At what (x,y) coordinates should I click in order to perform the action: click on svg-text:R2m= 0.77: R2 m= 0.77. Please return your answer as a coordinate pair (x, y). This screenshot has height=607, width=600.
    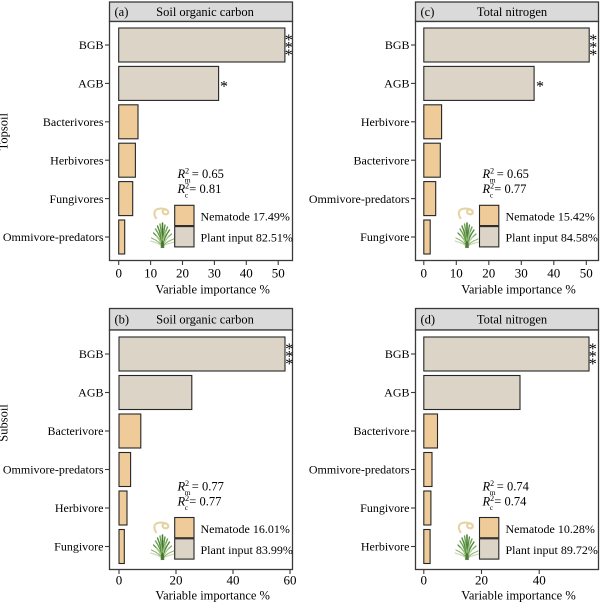
    Looking at the image, I should click on (200, 488).